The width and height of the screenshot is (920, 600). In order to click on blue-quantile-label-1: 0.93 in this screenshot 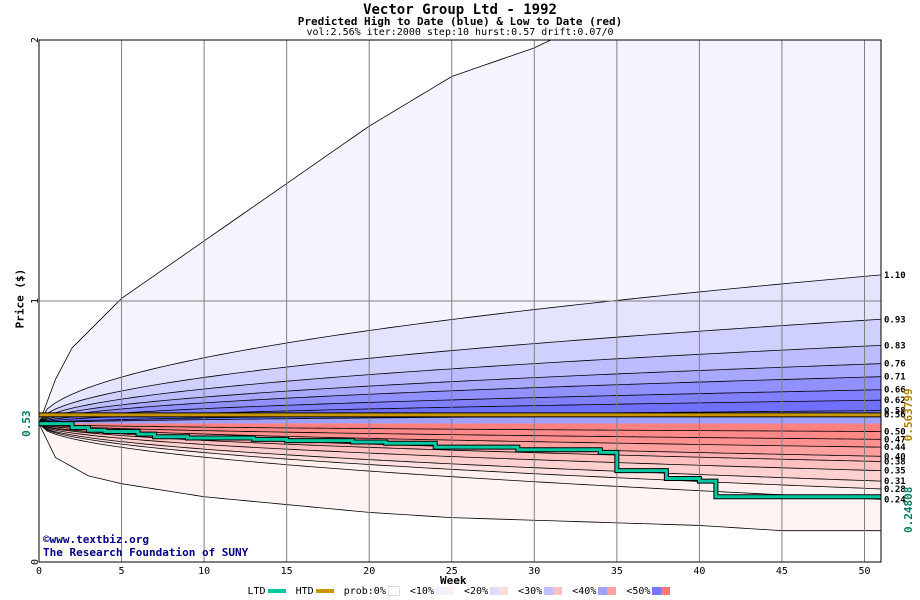, I will do `click(895, 320)`.